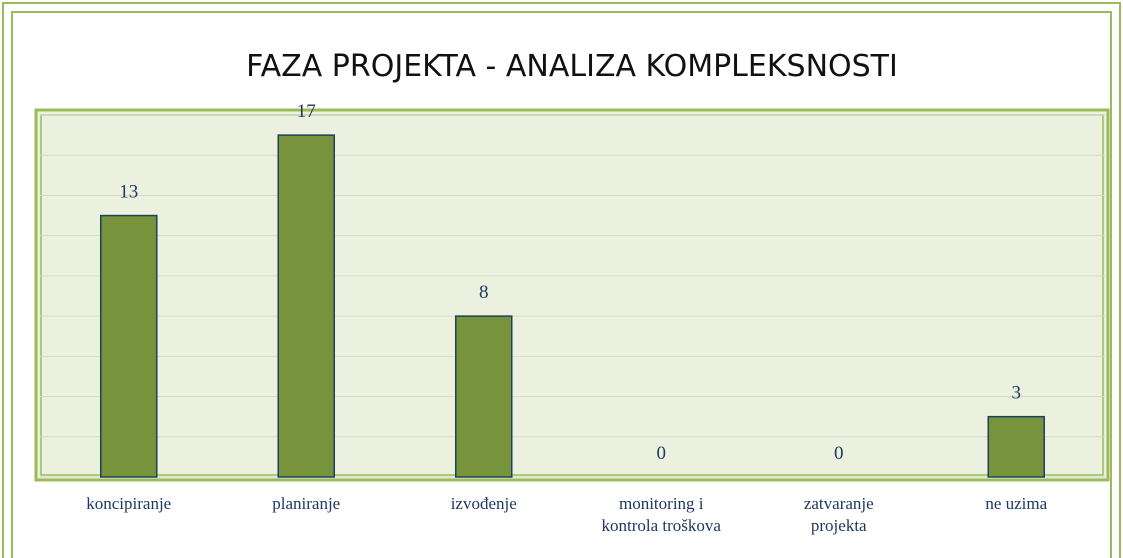 The width and height of the screenshot is (1123, 558). What do you see at coordinates (483, 503) in the screenshot?
I see `x-tick-label: izvođenje` at bounding box center [483, 503].